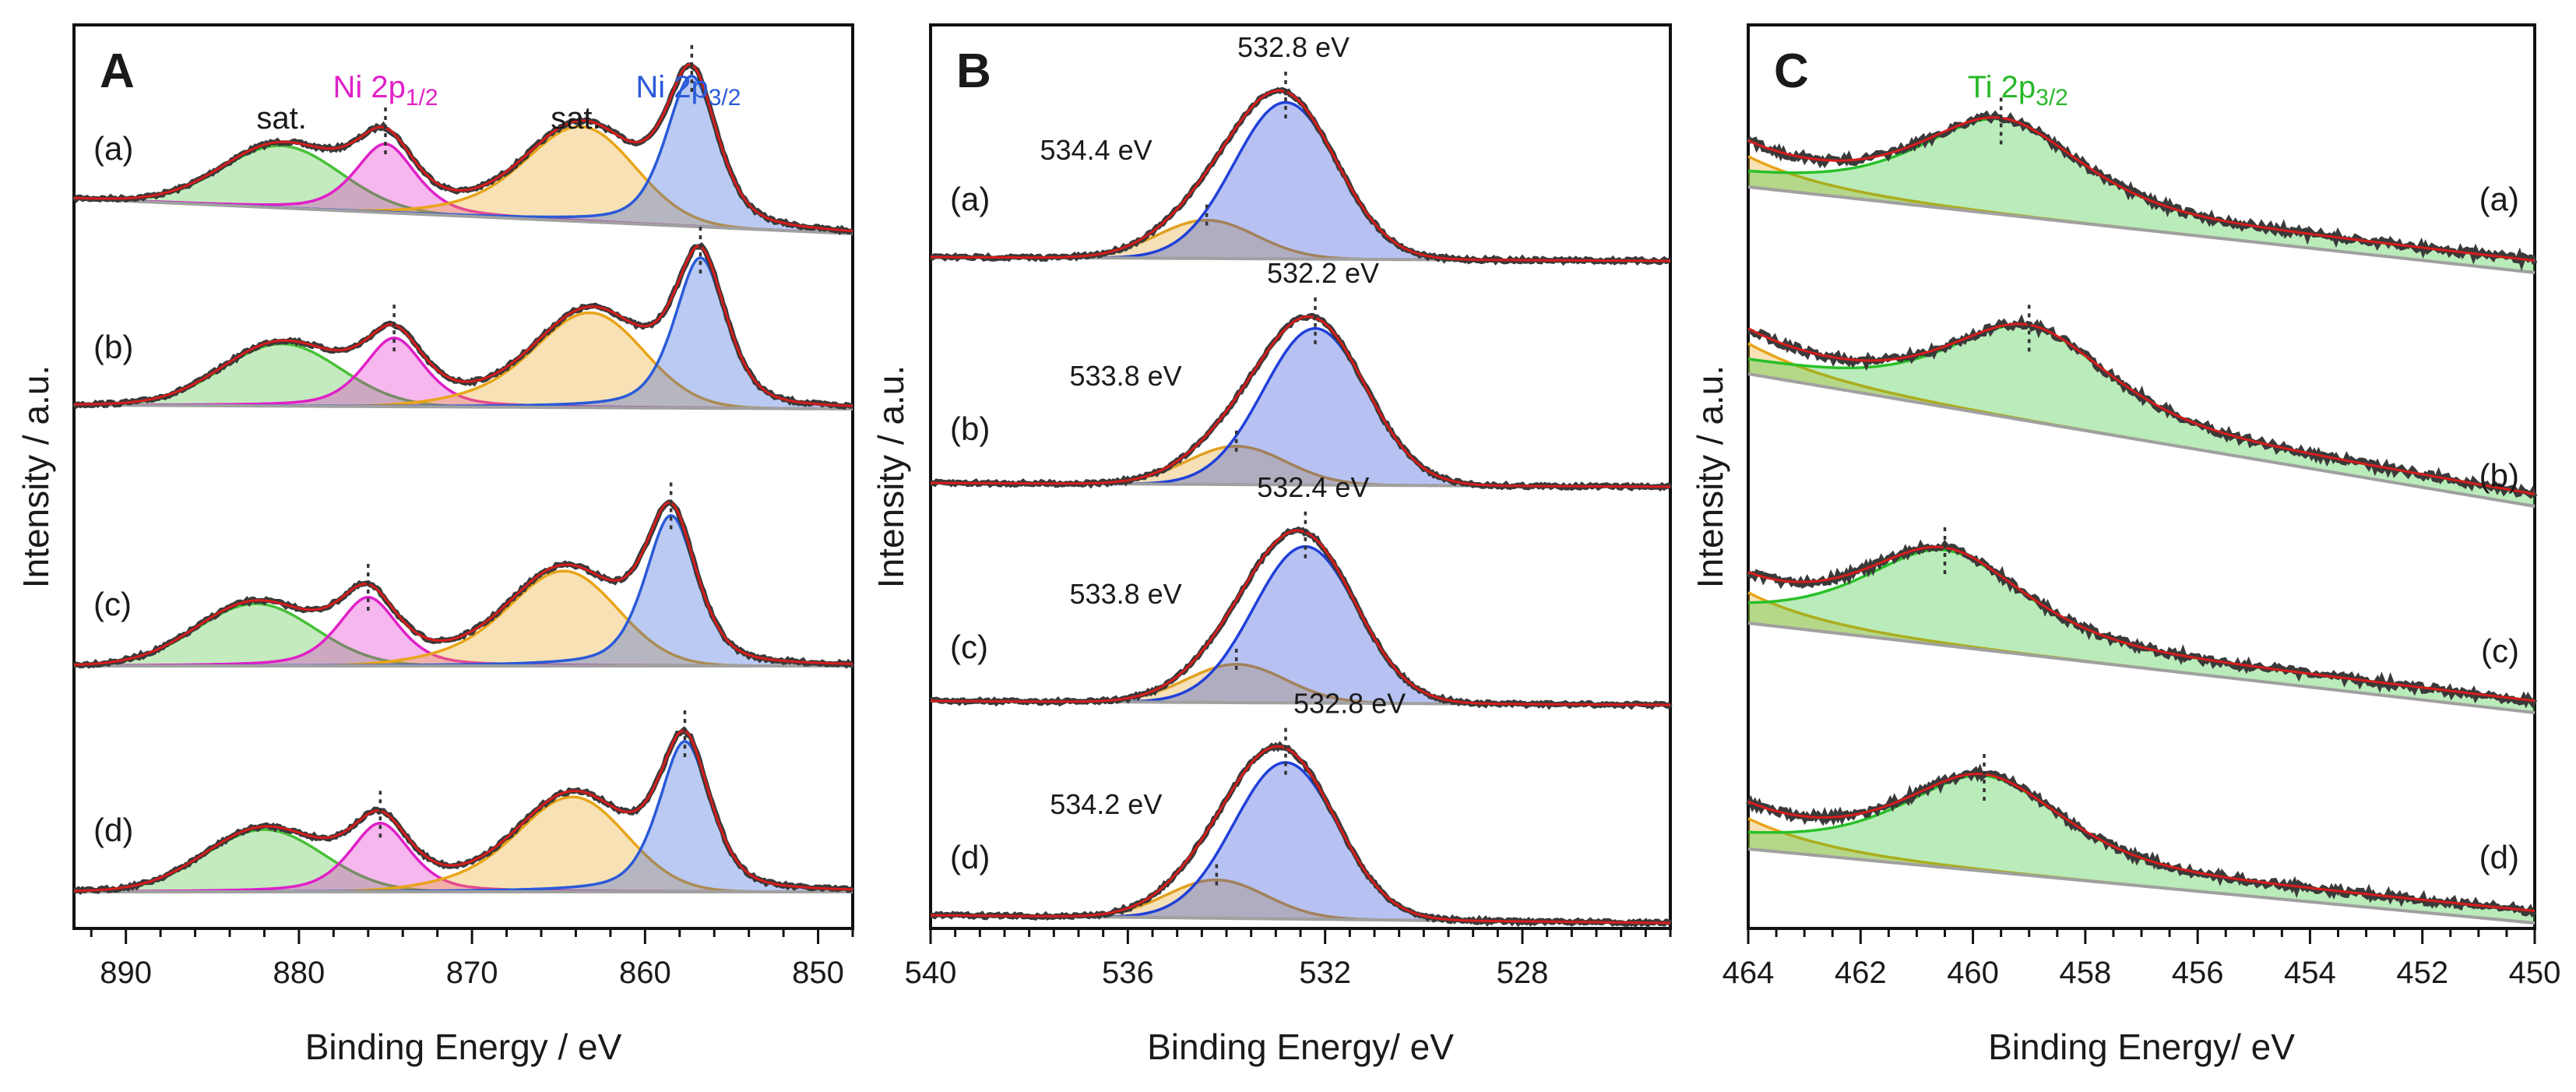 The width and height of the screenshot is (2576, 1092). What do you see at coordinates (2310, 973) in the screenshot?
I see `x-tick-label: 454` at bounding box center [2310, 973].